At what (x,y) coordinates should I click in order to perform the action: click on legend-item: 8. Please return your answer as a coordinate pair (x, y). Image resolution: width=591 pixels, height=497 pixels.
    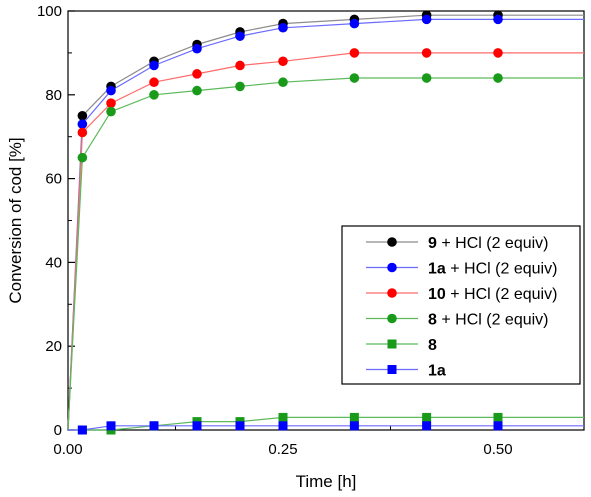
    Looking at the image, I should click on (401, 345).